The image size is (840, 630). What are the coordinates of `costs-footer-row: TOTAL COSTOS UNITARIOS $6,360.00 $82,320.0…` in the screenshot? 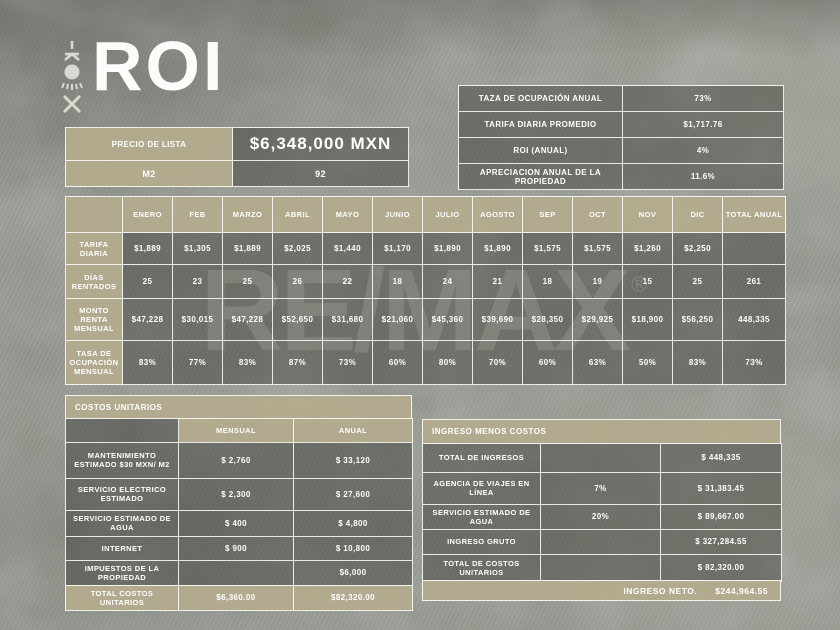 It's located at (239, 597).